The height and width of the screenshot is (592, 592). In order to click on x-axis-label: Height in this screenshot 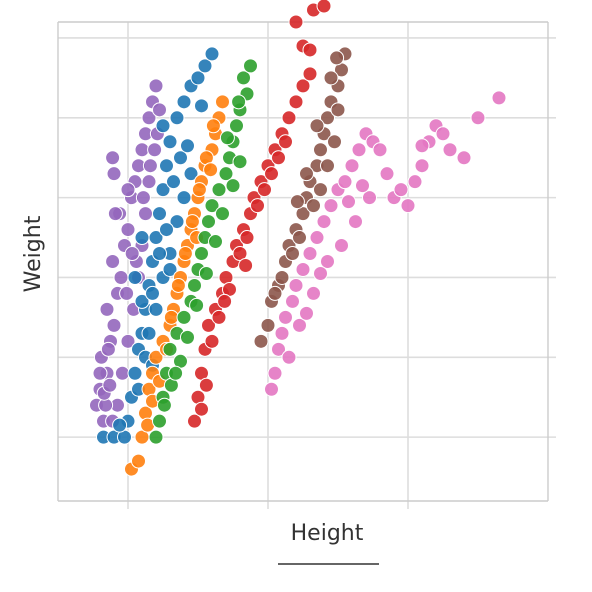, I will do `click(327, 533)`.